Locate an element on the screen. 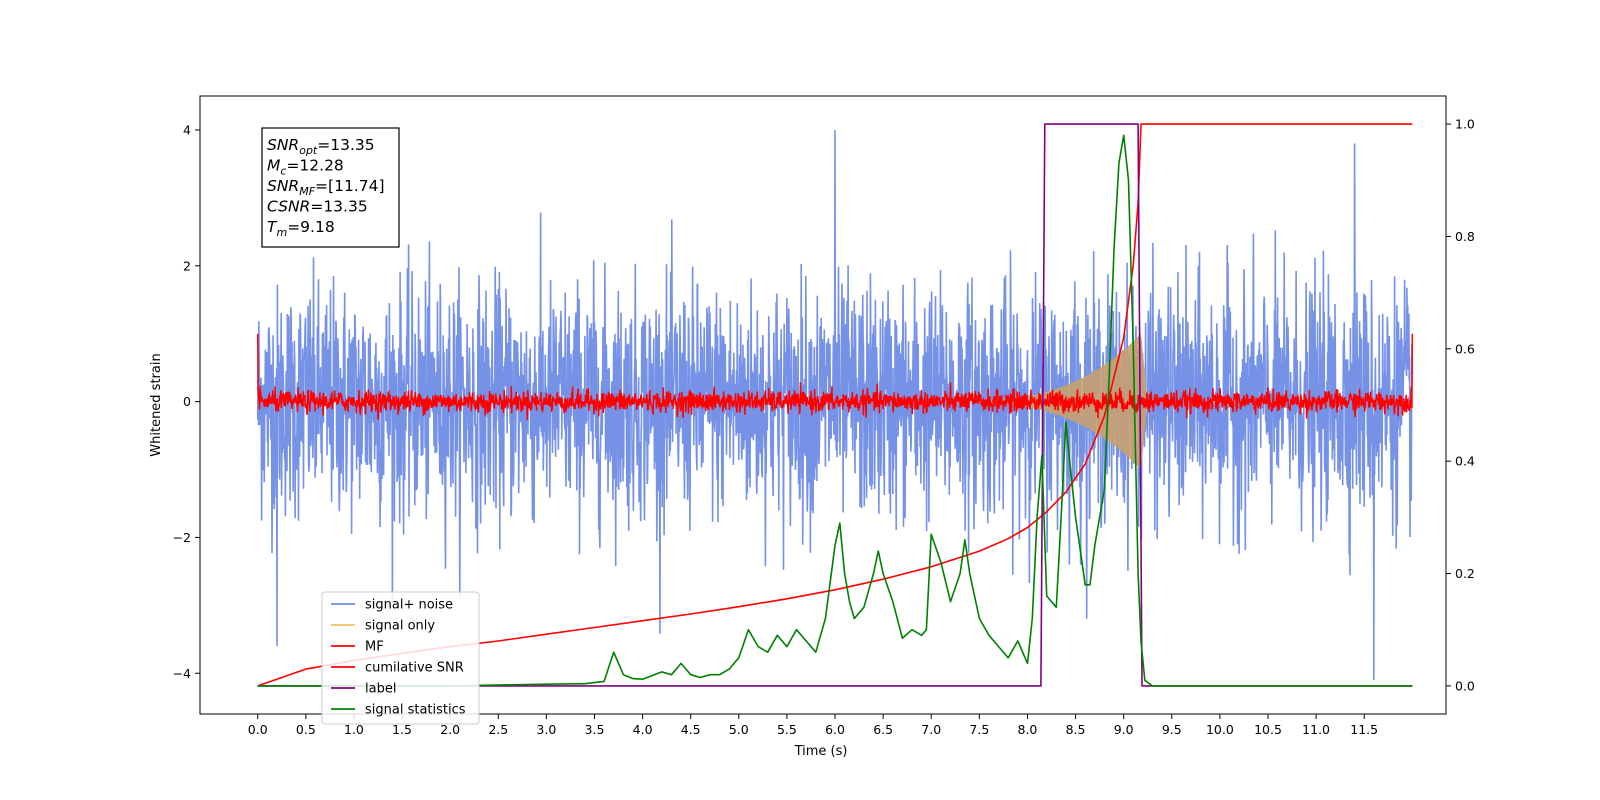  x-tick-label: 1.5 is located at coordinates (402, 729).